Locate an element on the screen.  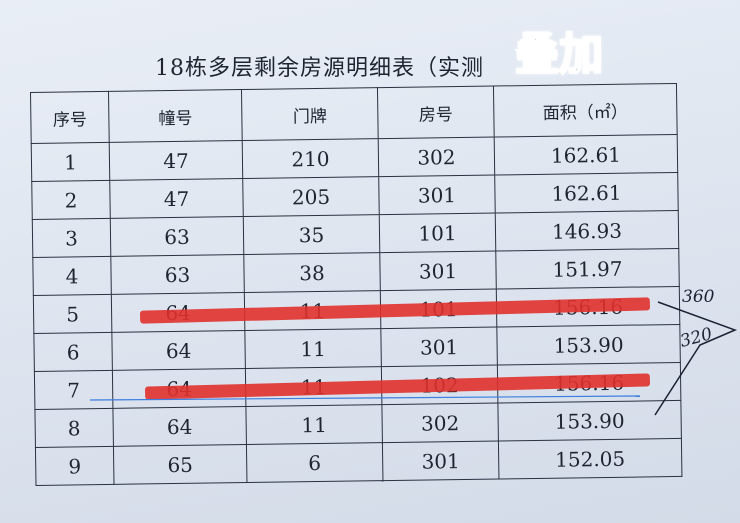
overlay-caption: 叠加 is located at coordinates (559, 54).